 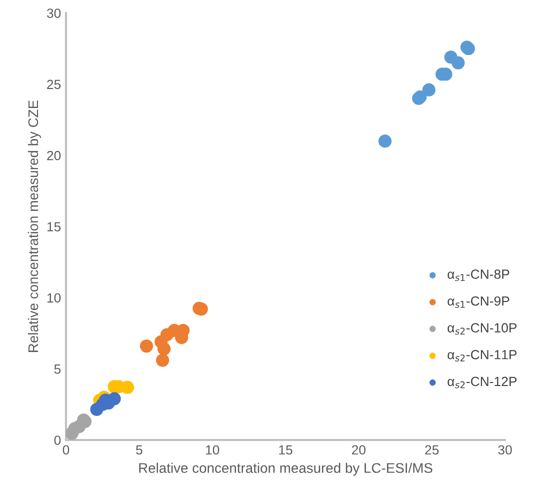 What do you see at coordinates (505, 450) in the screenshot?
I see `x-tick-label: 30` at bounding box center [505, 450].